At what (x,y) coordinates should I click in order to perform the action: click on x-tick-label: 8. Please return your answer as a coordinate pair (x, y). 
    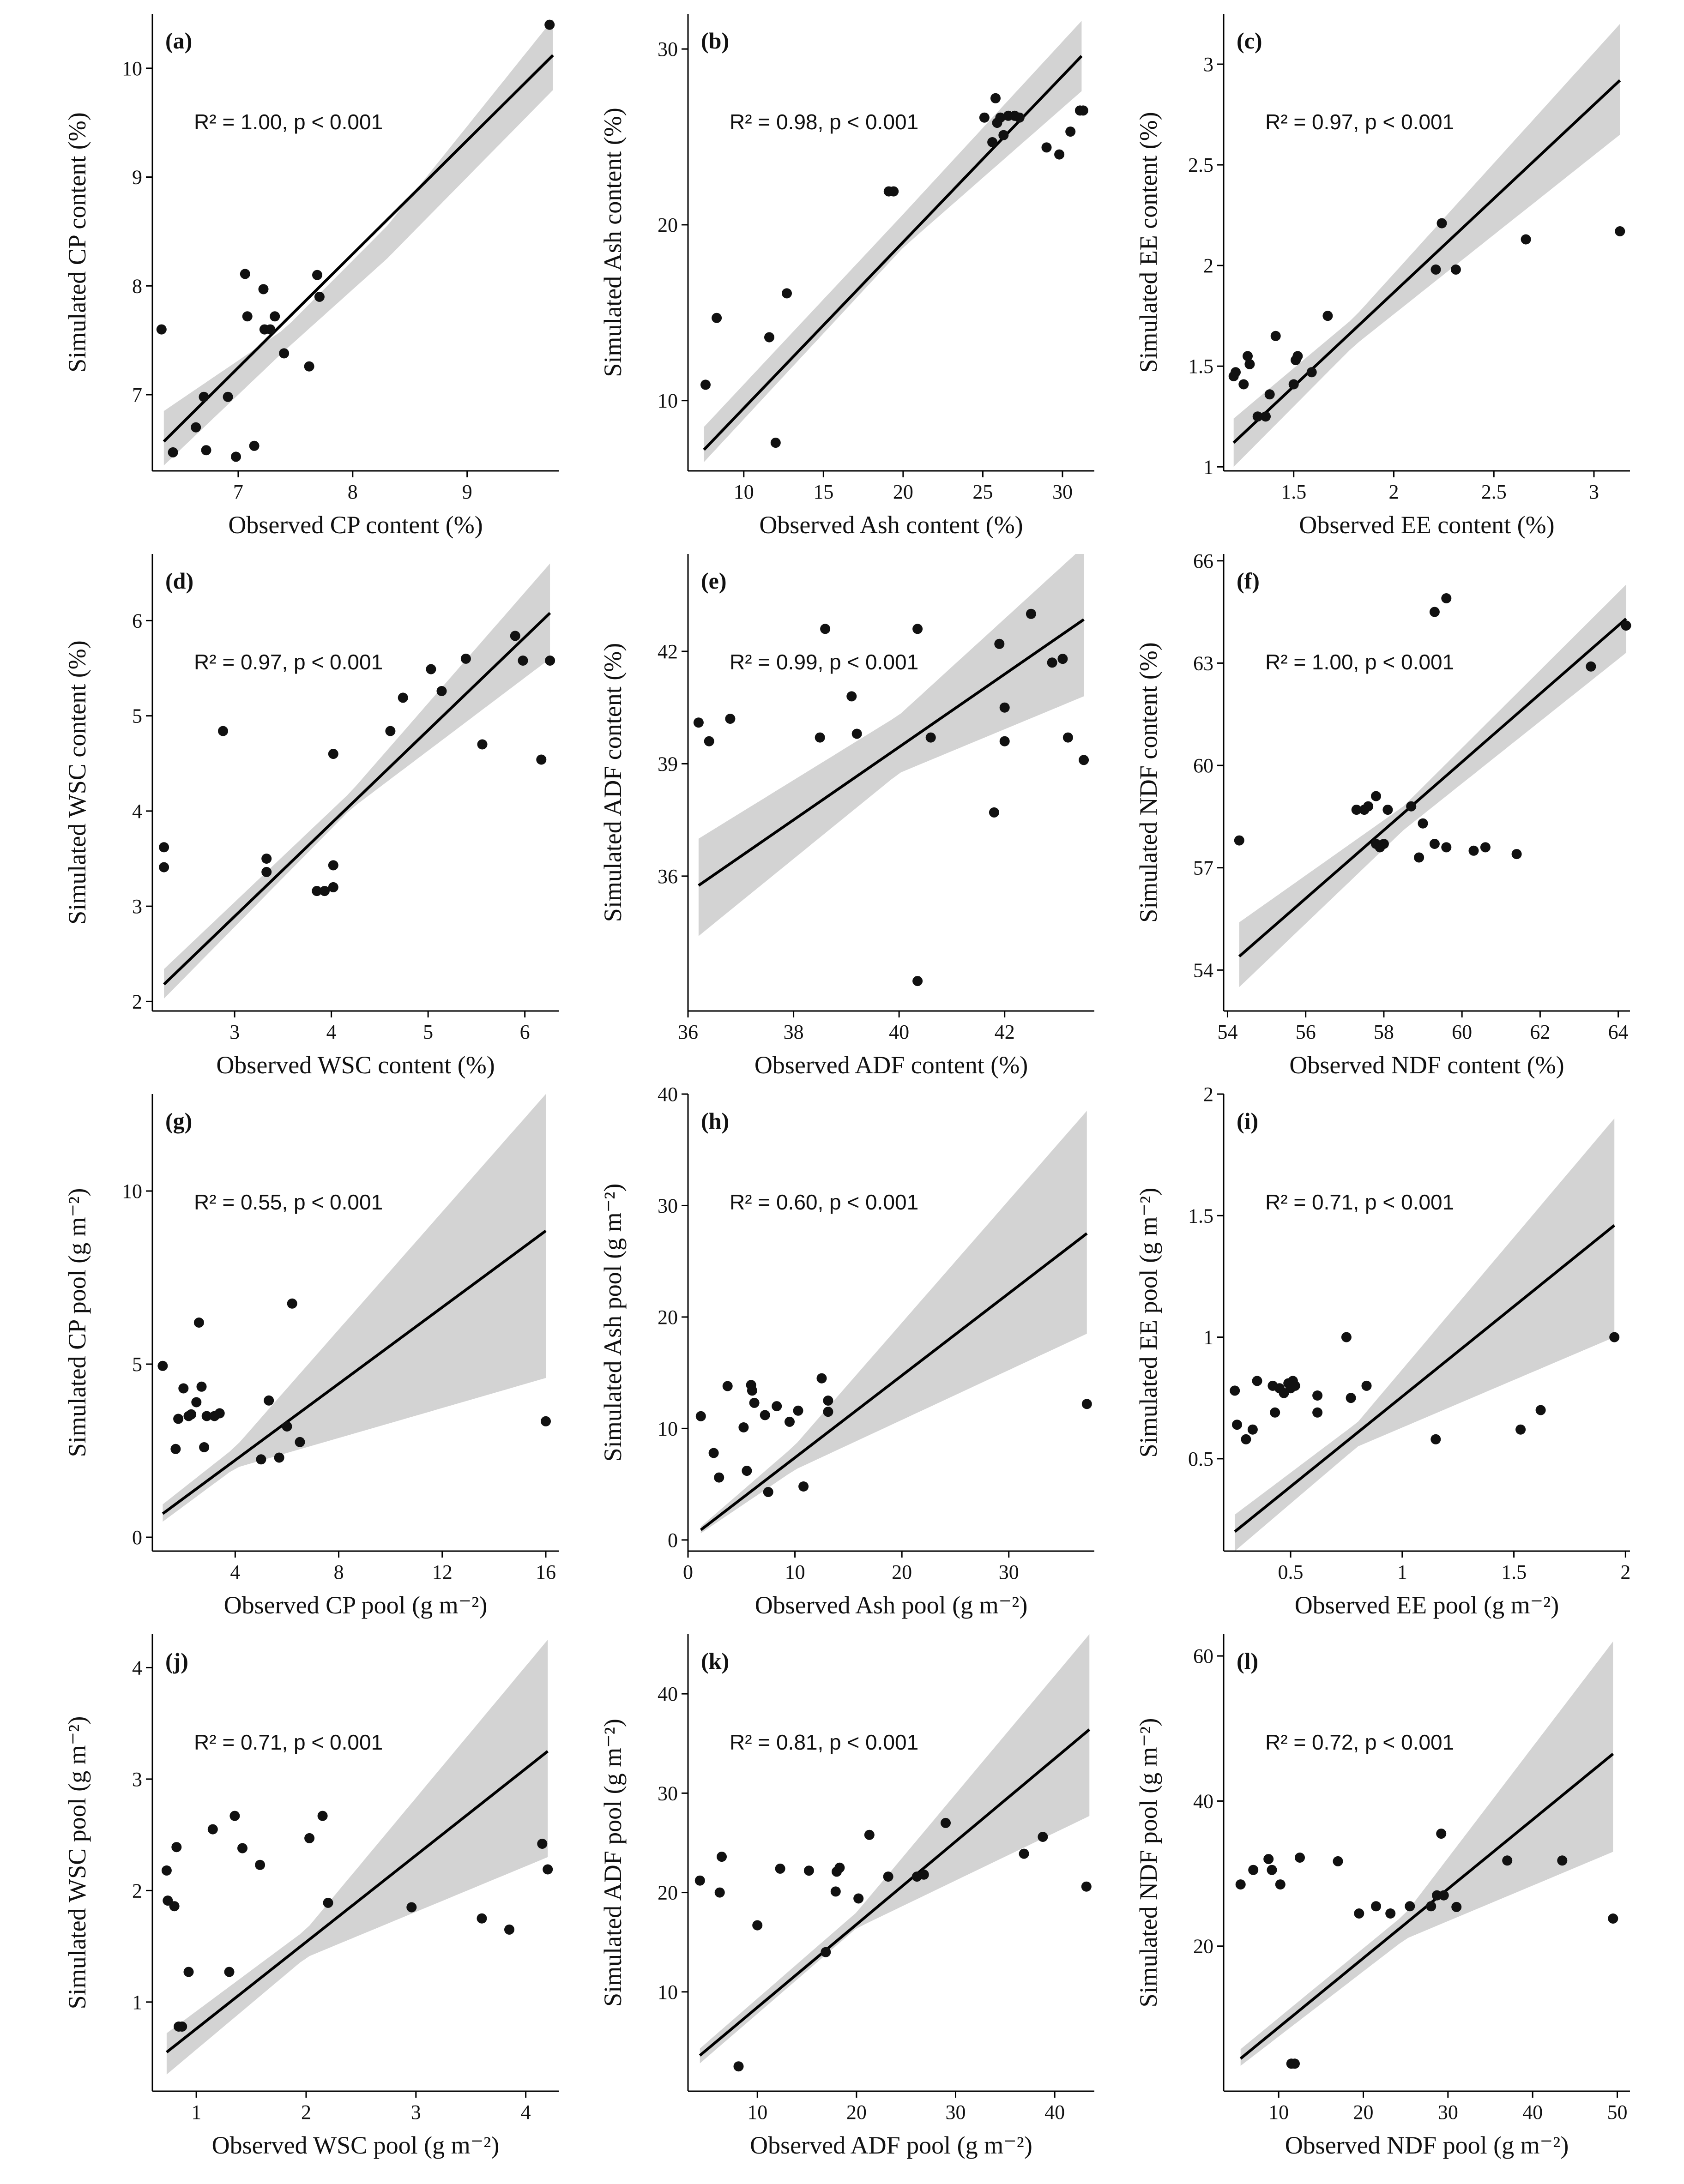
    Looking at the image, I should click on (353, 492).